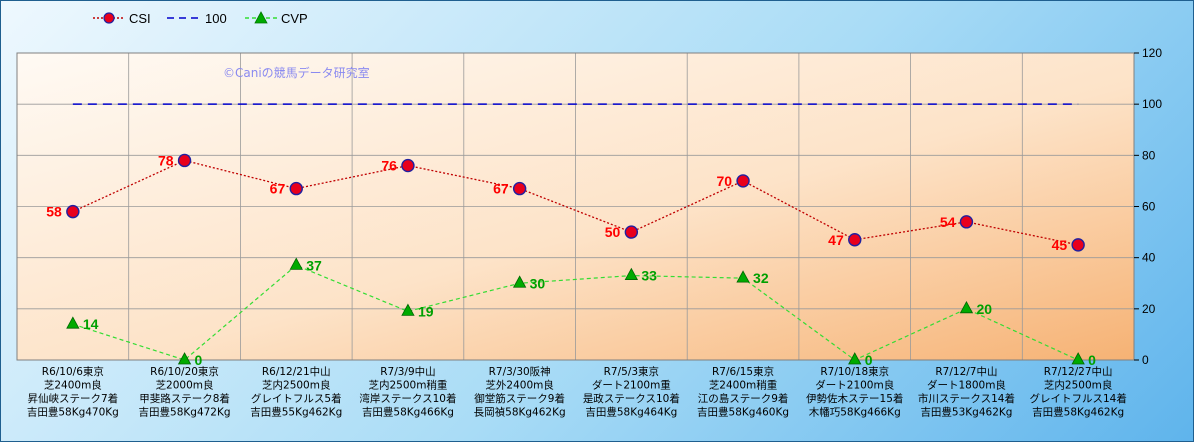 Image resolution: width=1194 pixels, height=442 pixels. I want to click on x-category-label-2: R6/12/21中山芝内2500m良グレイトフルス5着吉田豊55Kg462Kg, so click(296, 392).